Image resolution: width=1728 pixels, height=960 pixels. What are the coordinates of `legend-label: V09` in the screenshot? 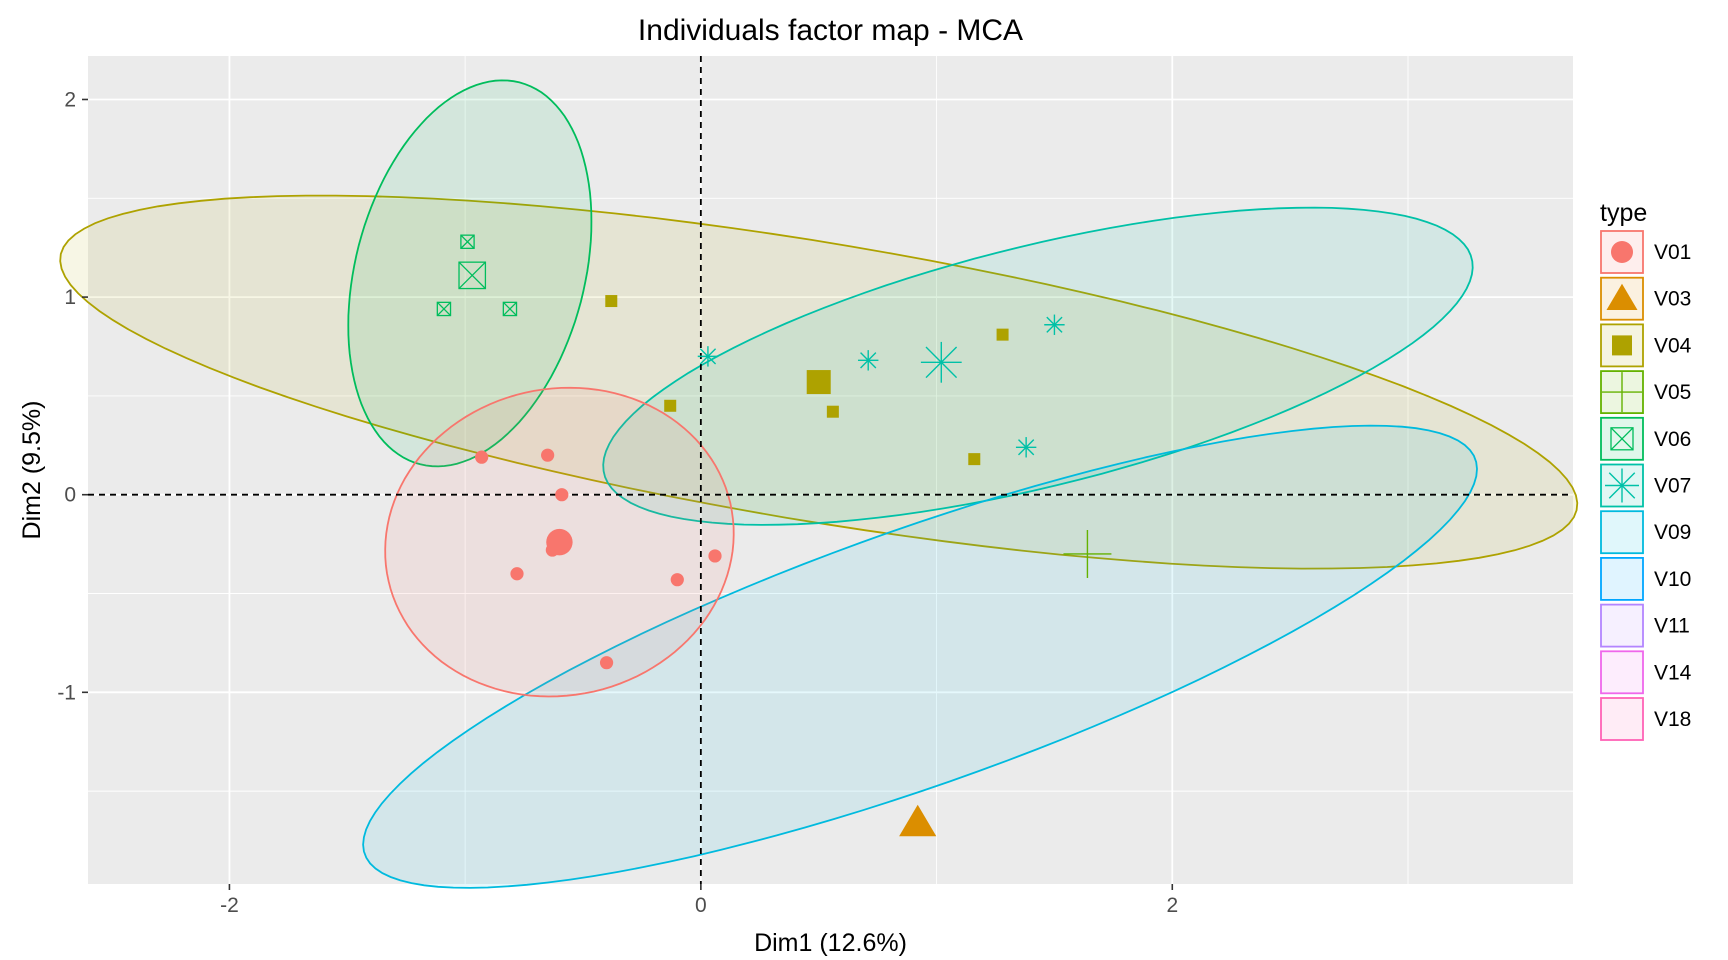 It's located at (1672, 532).